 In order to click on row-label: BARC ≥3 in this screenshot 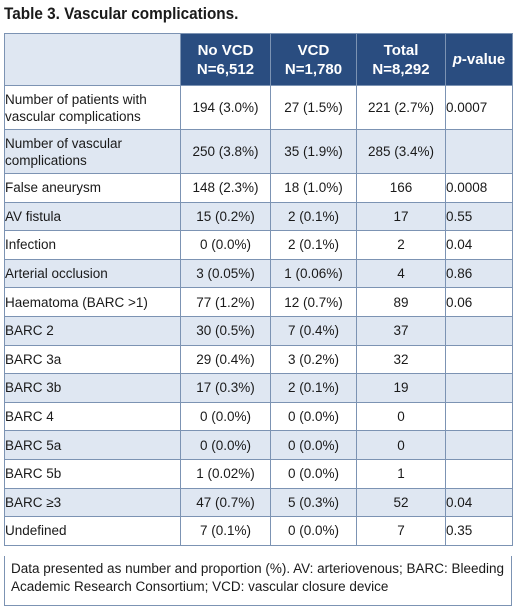, I will do `click(92, 502)`.